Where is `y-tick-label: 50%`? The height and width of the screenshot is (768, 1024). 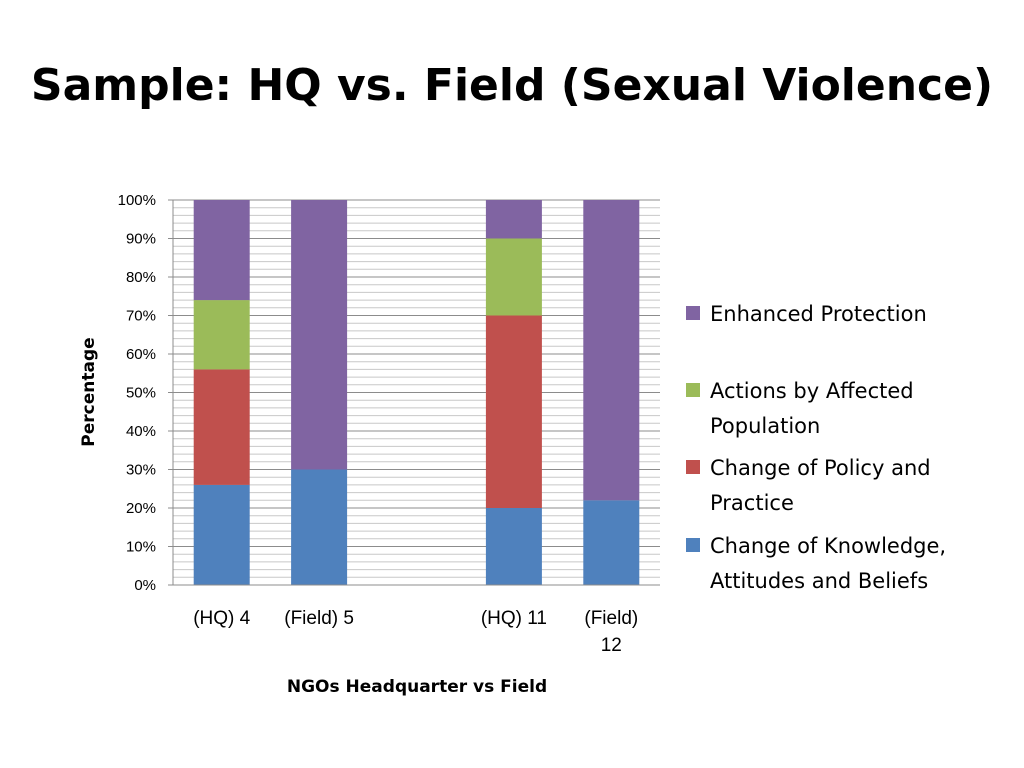 y-tick-label: 50% is located at coordinates (141, 393).